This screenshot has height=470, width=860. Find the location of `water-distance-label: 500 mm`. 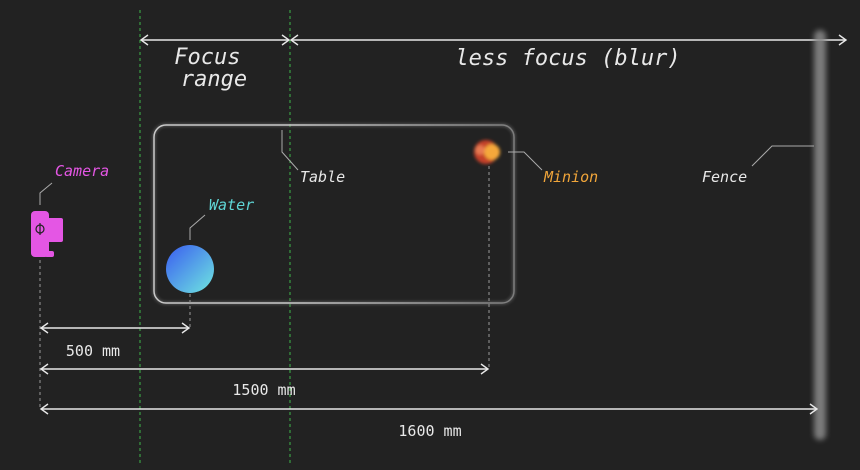

water-distance-label: 500 mm is located at coordinates (93, 351).